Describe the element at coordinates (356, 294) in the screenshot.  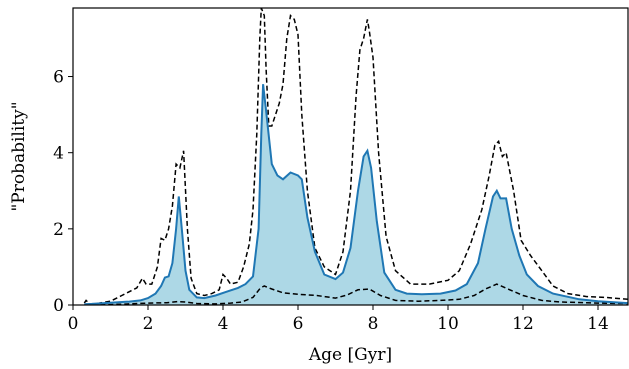
I see `lower-bound-dashed-line` at that location.